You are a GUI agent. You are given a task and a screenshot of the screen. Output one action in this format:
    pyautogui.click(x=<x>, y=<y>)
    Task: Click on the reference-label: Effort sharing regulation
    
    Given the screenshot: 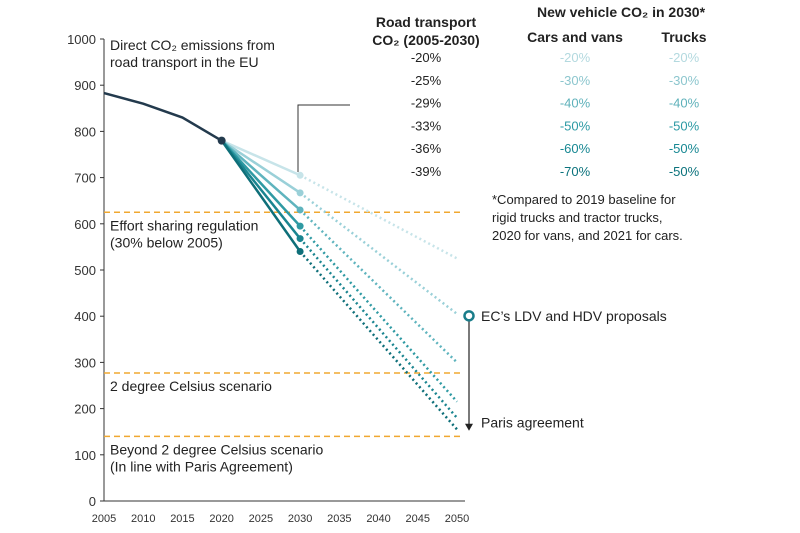 What is the action you would take?
    pyautogui.click(x=184, y=225)
    